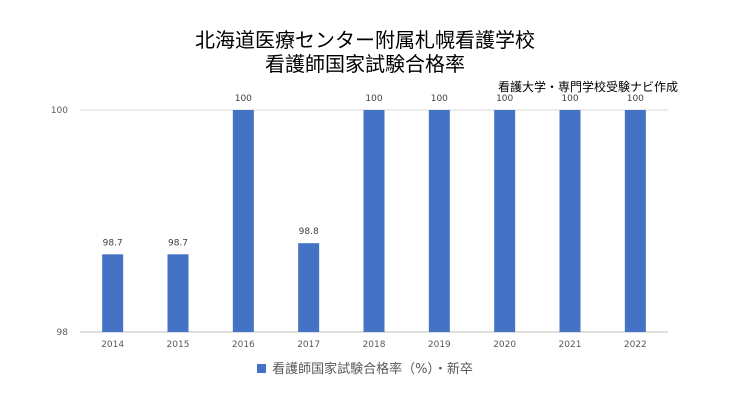 This screenshot has width=730, height=411. What do you see at coordinates (372, 369) in the screenshot?
I see `legend-label: 看護師国家試験合格率（%）・新卒` at bounding box center [372, 369].